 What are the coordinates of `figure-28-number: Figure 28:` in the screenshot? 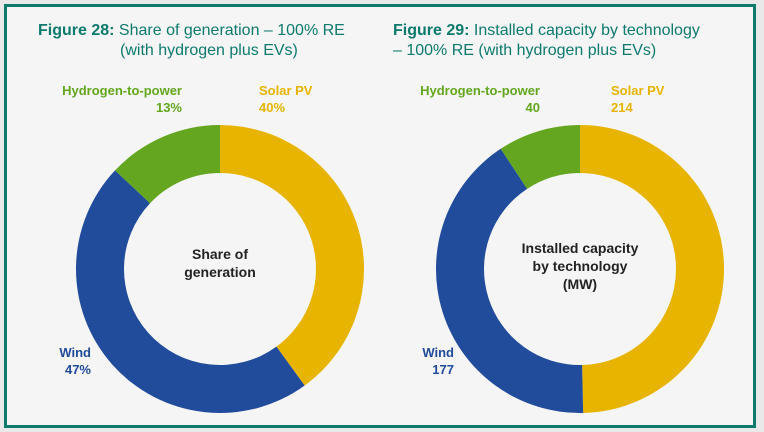 It's located at (76, 30).